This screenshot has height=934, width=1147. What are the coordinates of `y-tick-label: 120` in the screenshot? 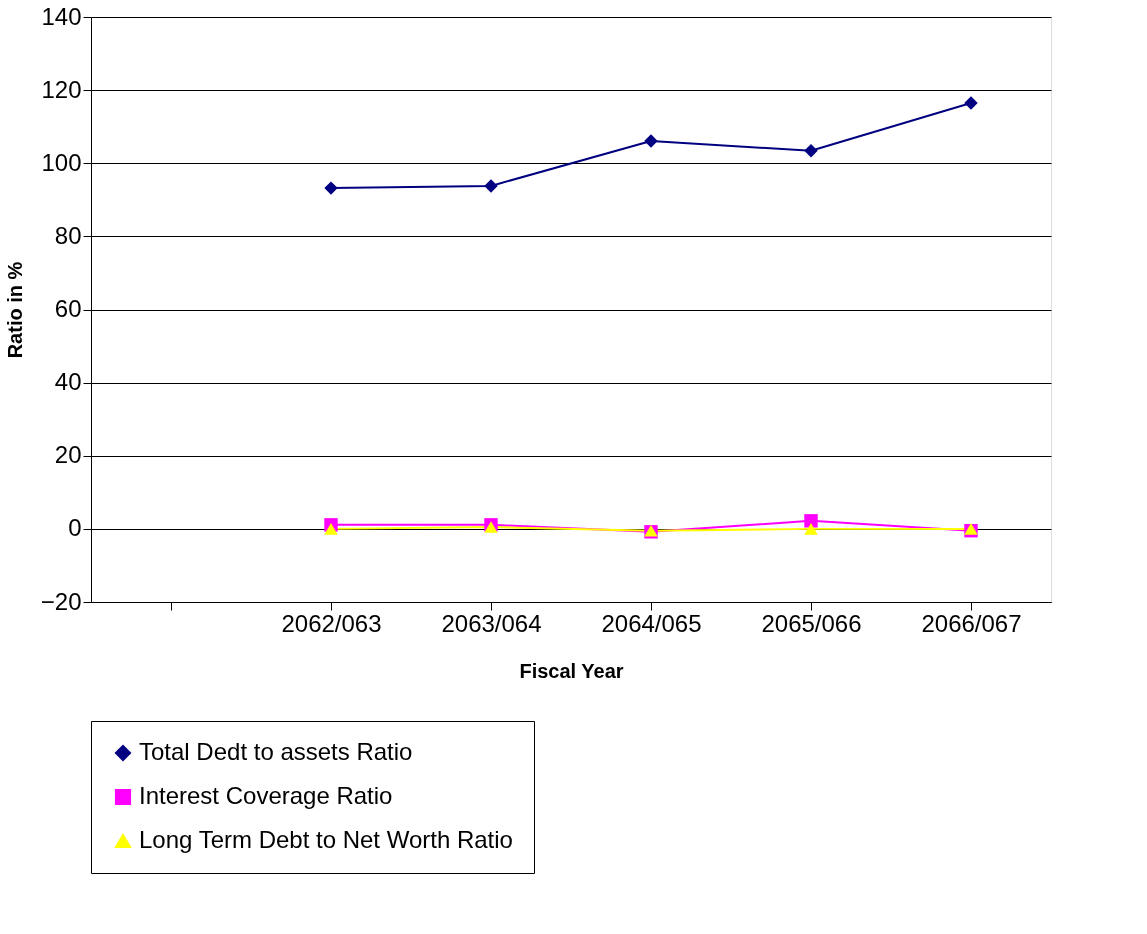 It's located at (61, 89).